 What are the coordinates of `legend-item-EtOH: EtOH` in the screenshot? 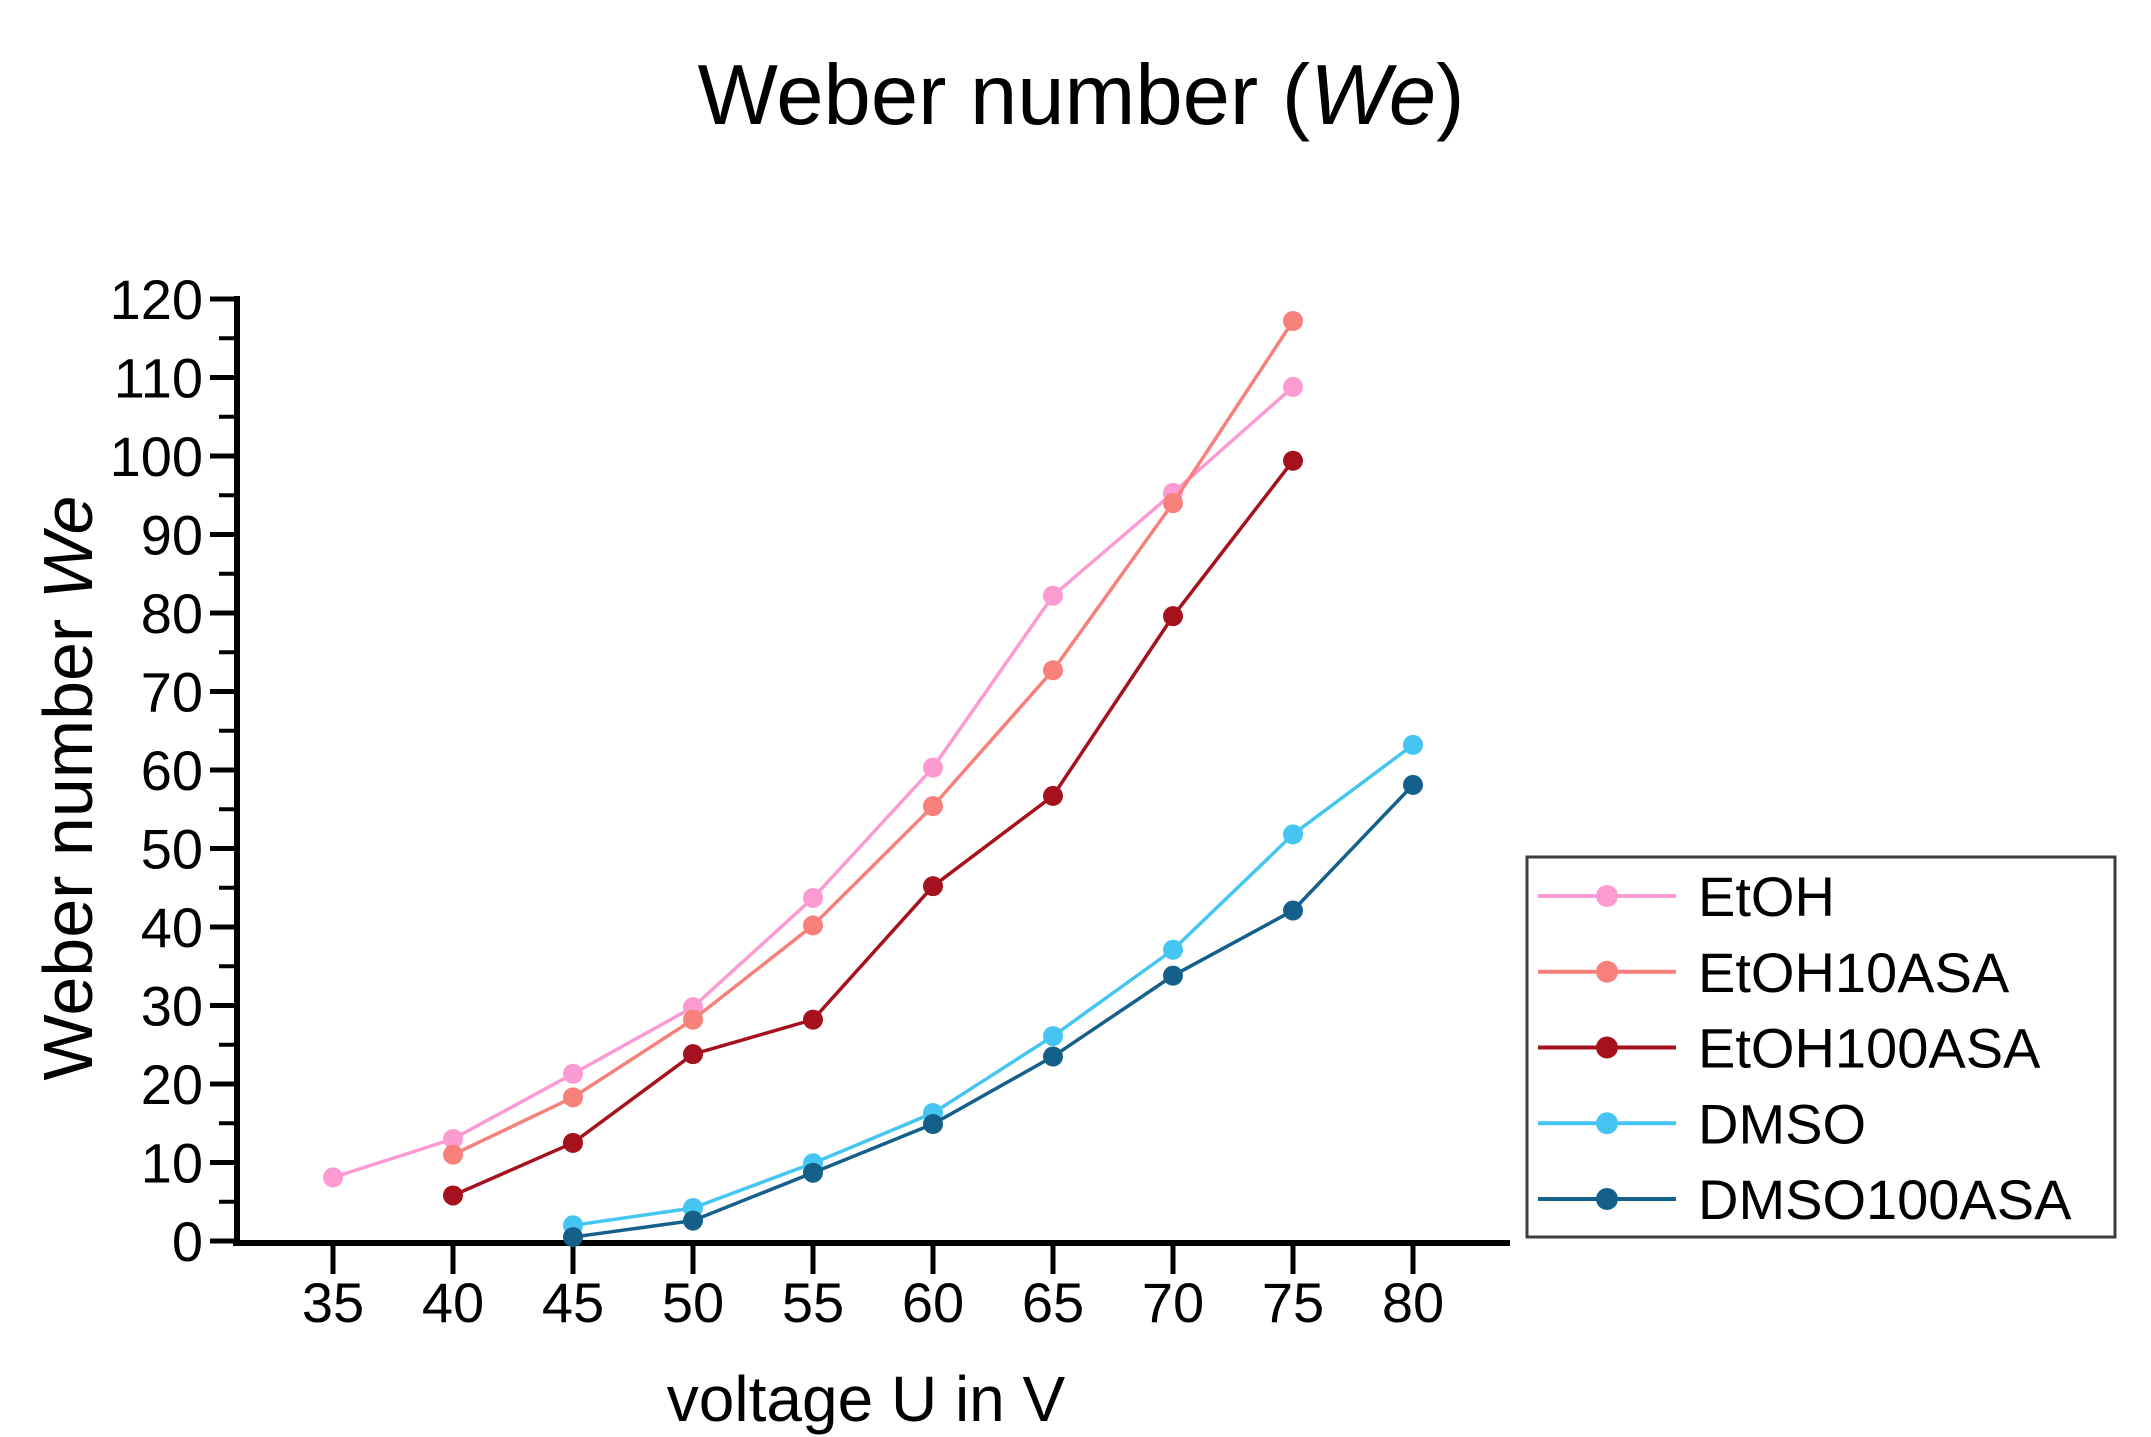 It's located at (1686, 896).